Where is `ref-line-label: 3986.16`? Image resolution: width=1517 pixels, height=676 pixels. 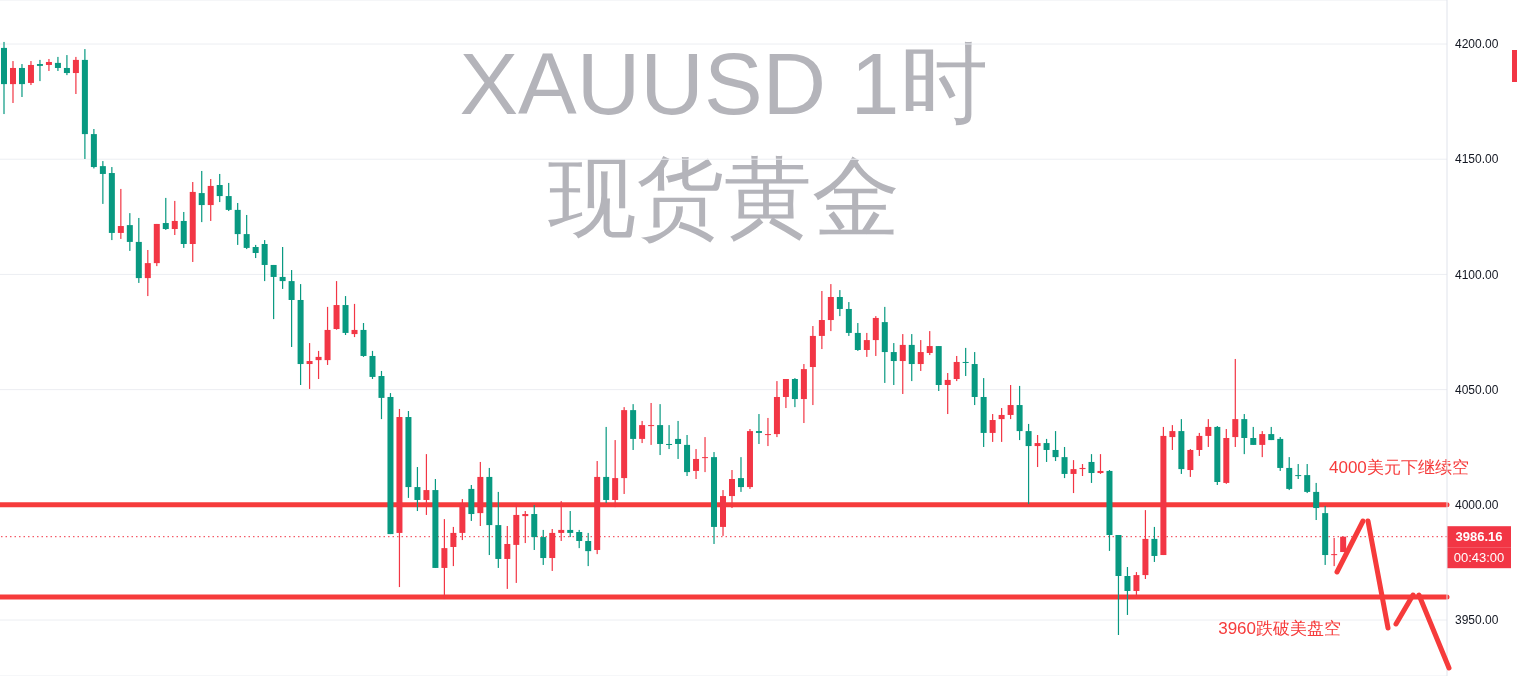
ref-line-label: 3986.16 is located at coordinates (1479, 537).